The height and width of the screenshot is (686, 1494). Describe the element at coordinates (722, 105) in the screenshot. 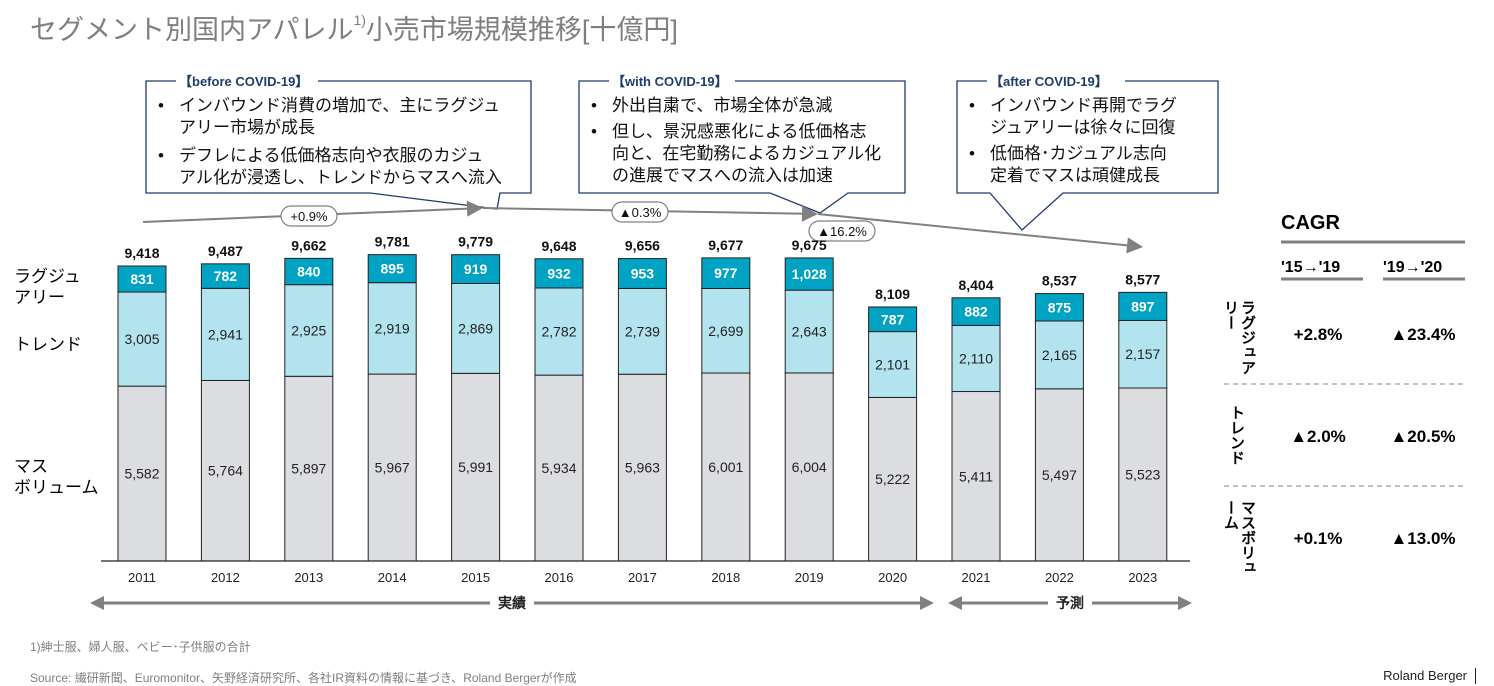

I see `callout-text: 外出自粛で、市場全体が急減` at that location.